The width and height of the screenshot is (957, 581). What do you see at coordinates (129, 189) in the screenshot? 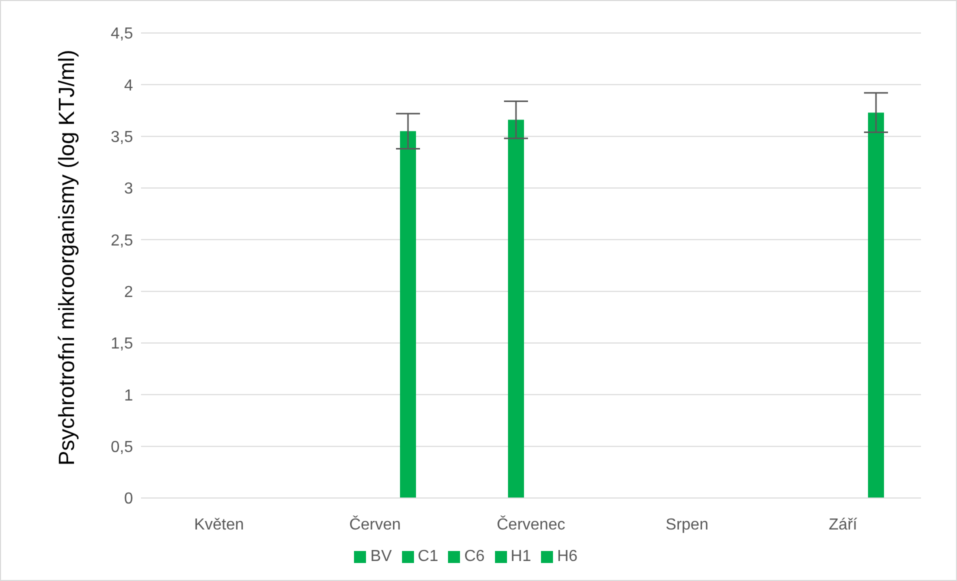
I see `y-tick-label: 3` at bounding box center [129, 189].